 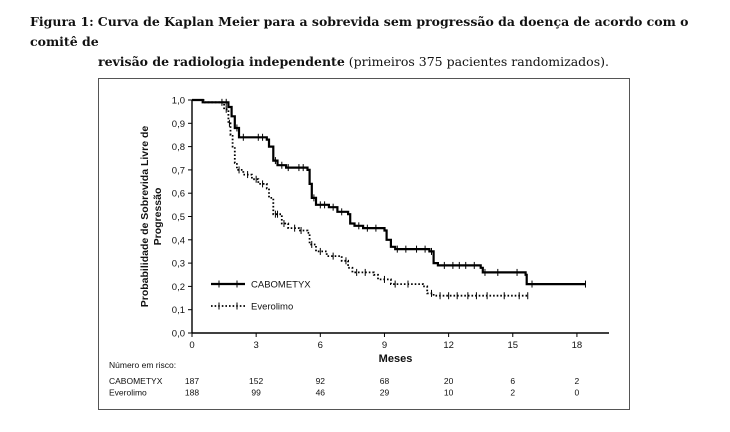 What do you see at coordinates (256, 345) in the screenshot?
I see `x-tick-label: 3` at bounding box center [256, 345].